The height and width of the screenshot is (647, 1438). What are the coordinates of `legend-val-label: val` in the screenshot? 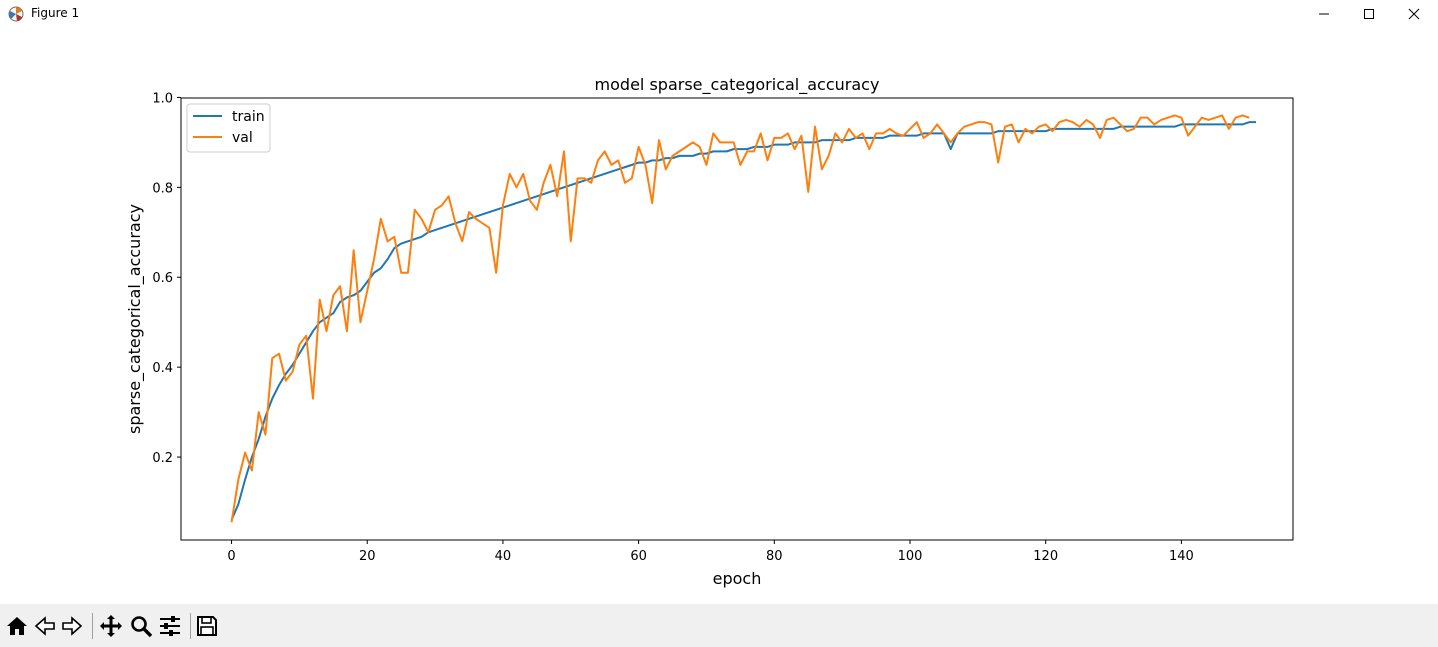 It's located at (242, 138).